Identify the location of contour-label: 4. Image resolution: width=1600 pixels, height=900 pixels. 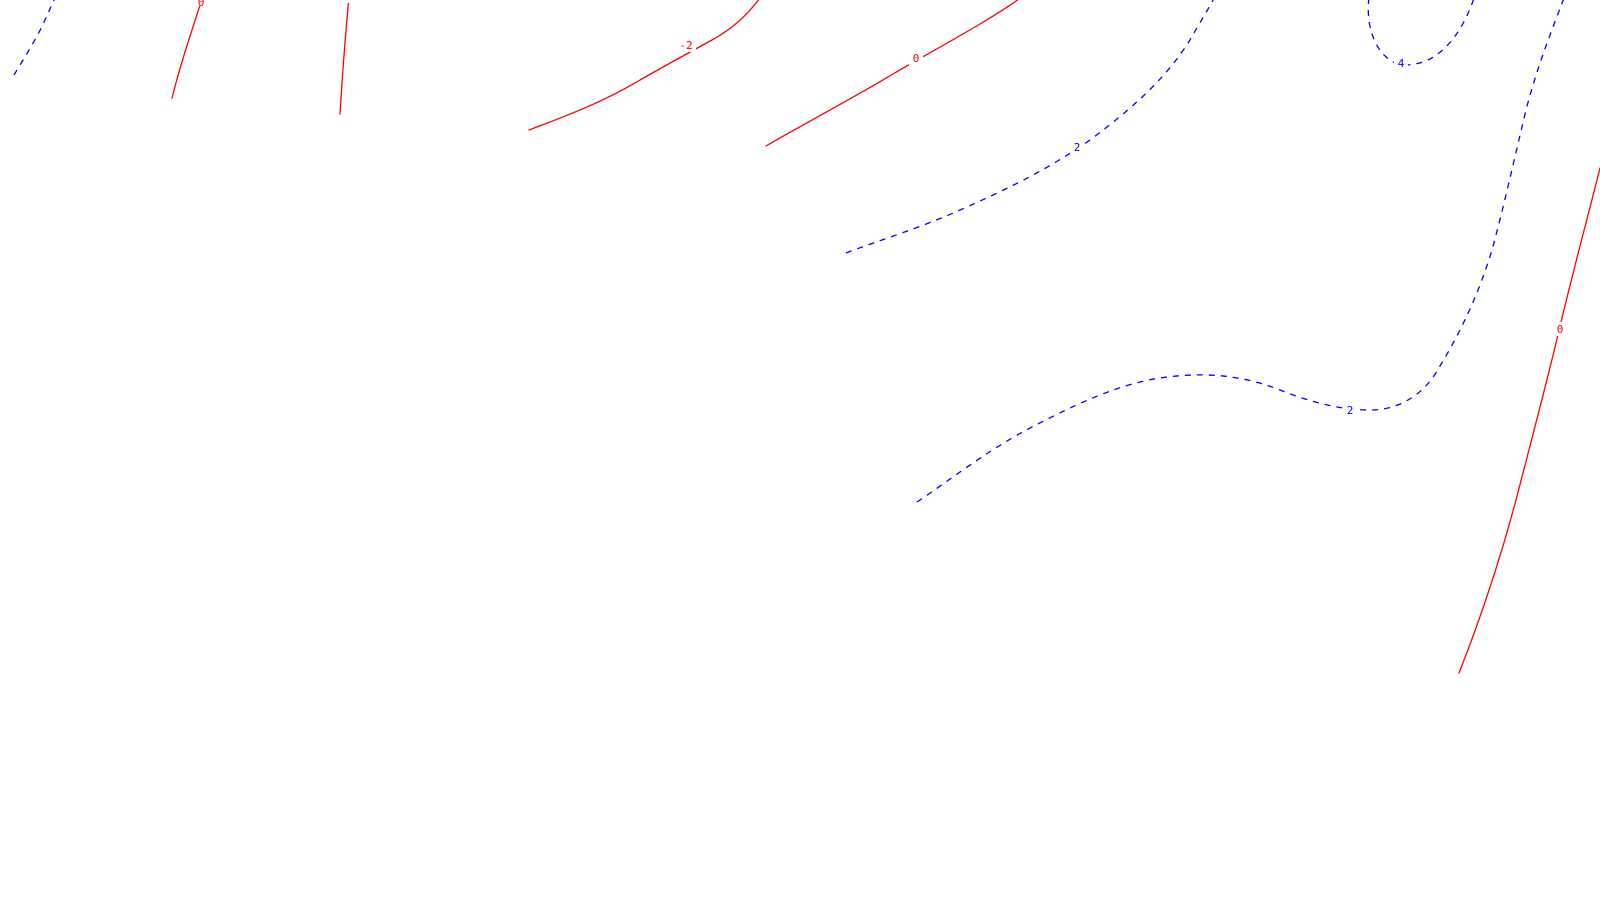
(1401, 63).